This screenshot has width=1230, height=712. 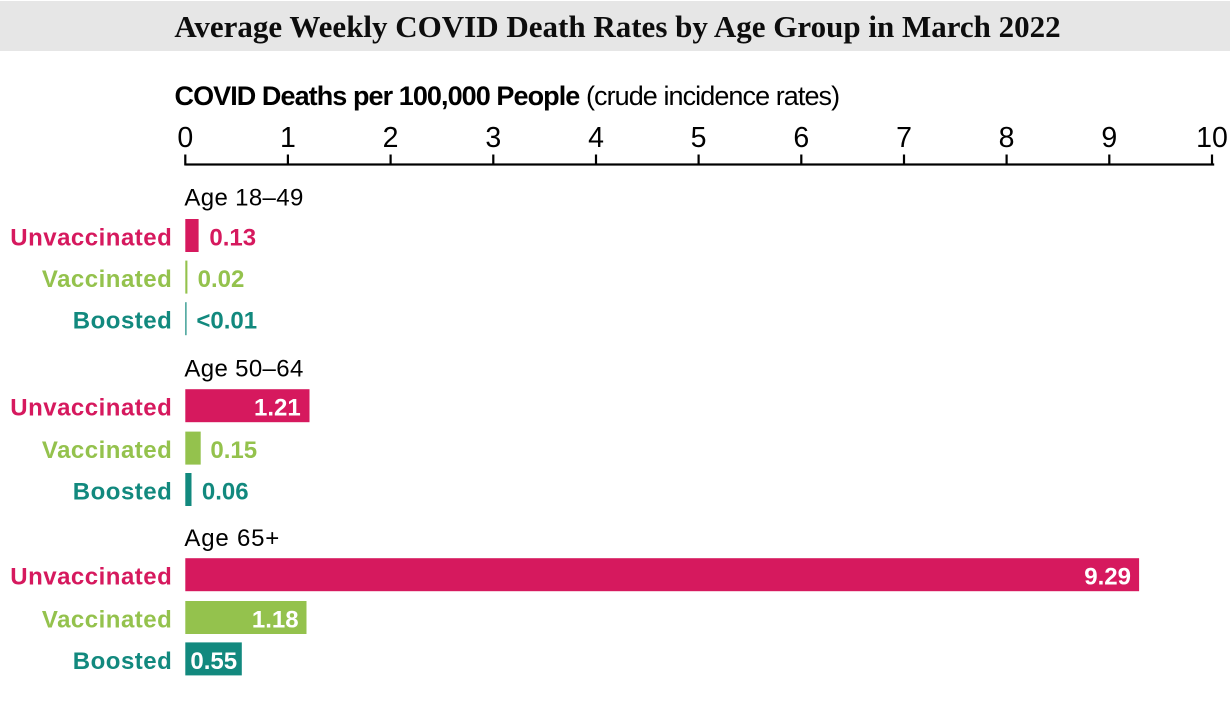 What do you see at coordinates (232, 538) in the screenshot?
I see `svg-text: Age 65+` at bounding box center [232, 538].